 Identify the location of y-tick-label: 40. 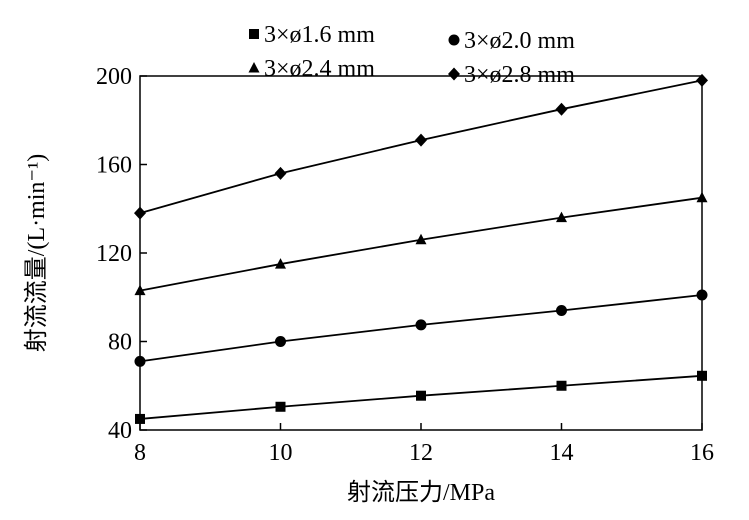
(120, 431).